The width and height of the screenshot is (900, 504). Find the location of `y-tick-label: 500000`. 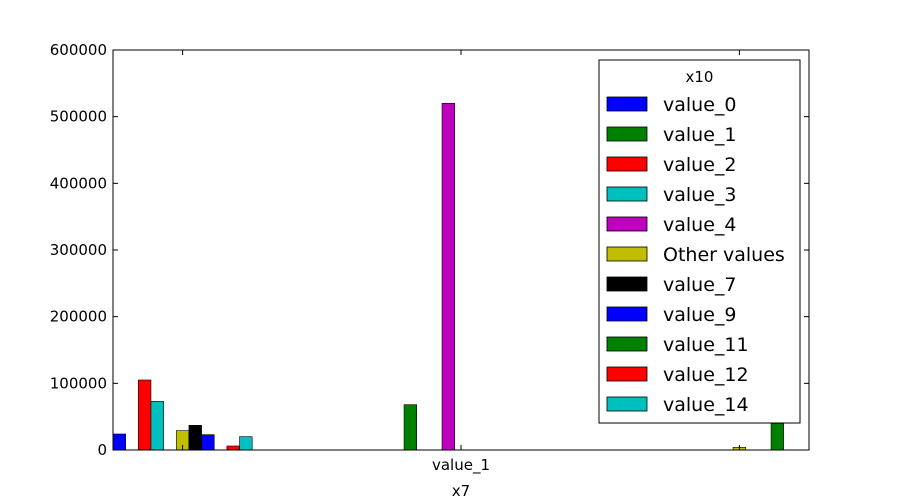

y-tick-label: 500000 is located at coordinates (78, 117).